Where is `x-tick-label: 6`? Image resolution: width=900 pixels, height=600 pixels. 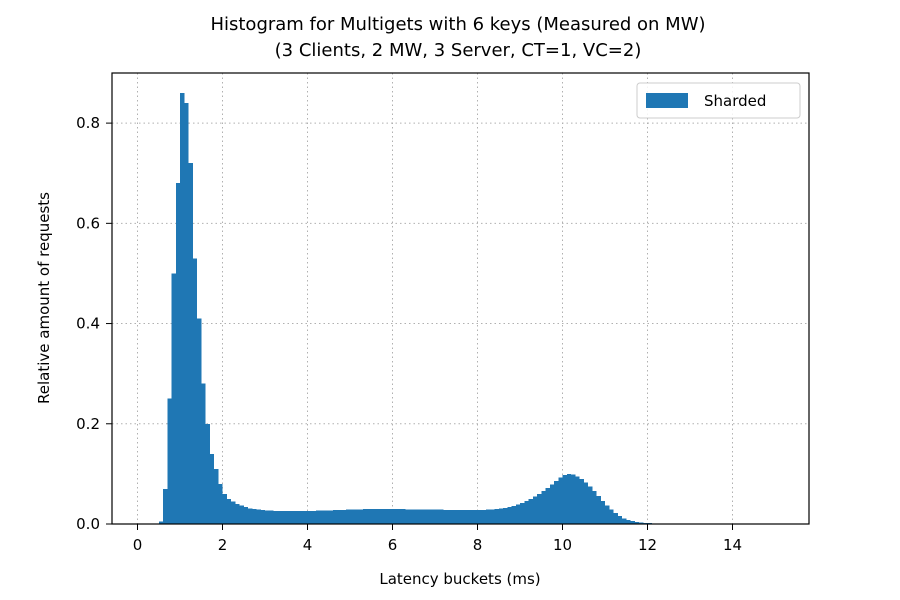
x-tick-label: 6 is located at coordinates (393, 545).